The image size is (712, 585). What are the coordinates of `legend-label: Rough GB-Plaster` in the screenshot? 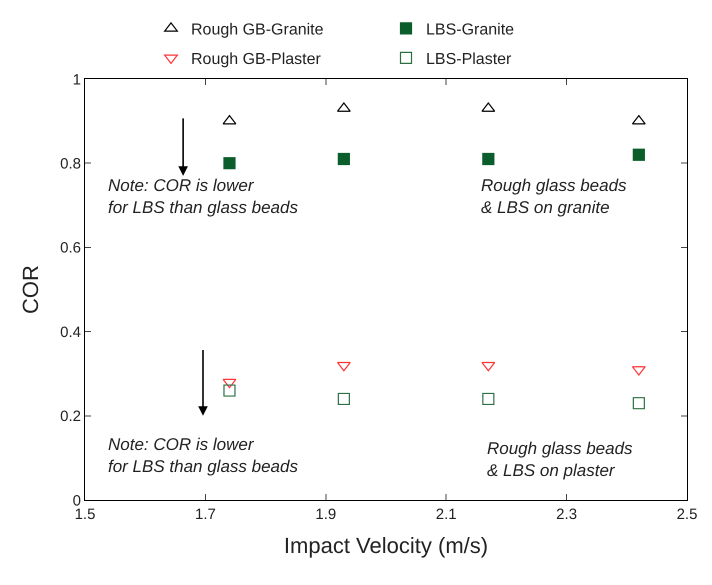 It's located at (256, 59).